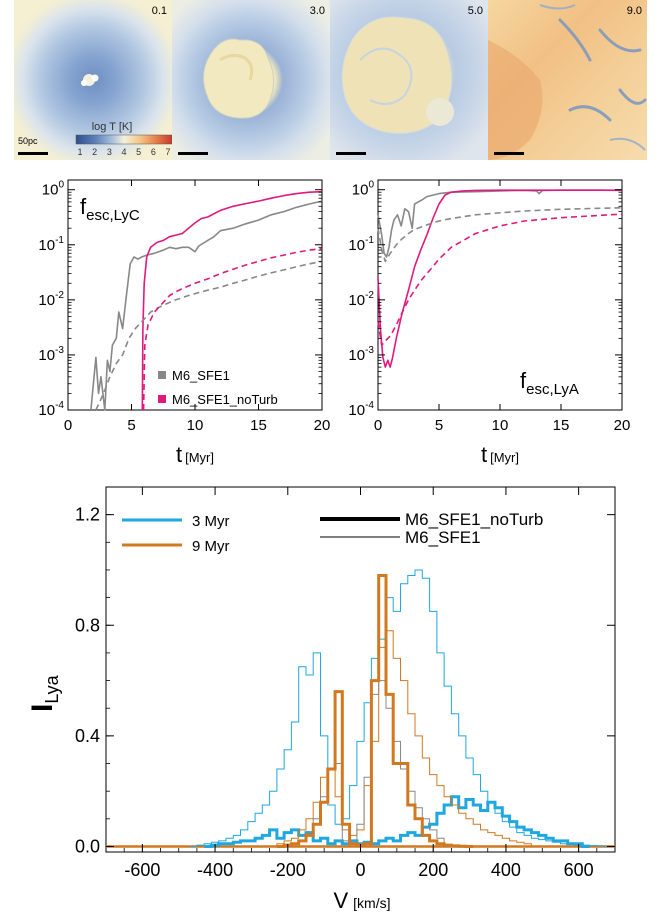 This screenshot has width=665, height=921. What do you see at coordinates (409, 80) in the screenshot?
I see `image-panel-2: 5.0` at bounding box center [409, 80].